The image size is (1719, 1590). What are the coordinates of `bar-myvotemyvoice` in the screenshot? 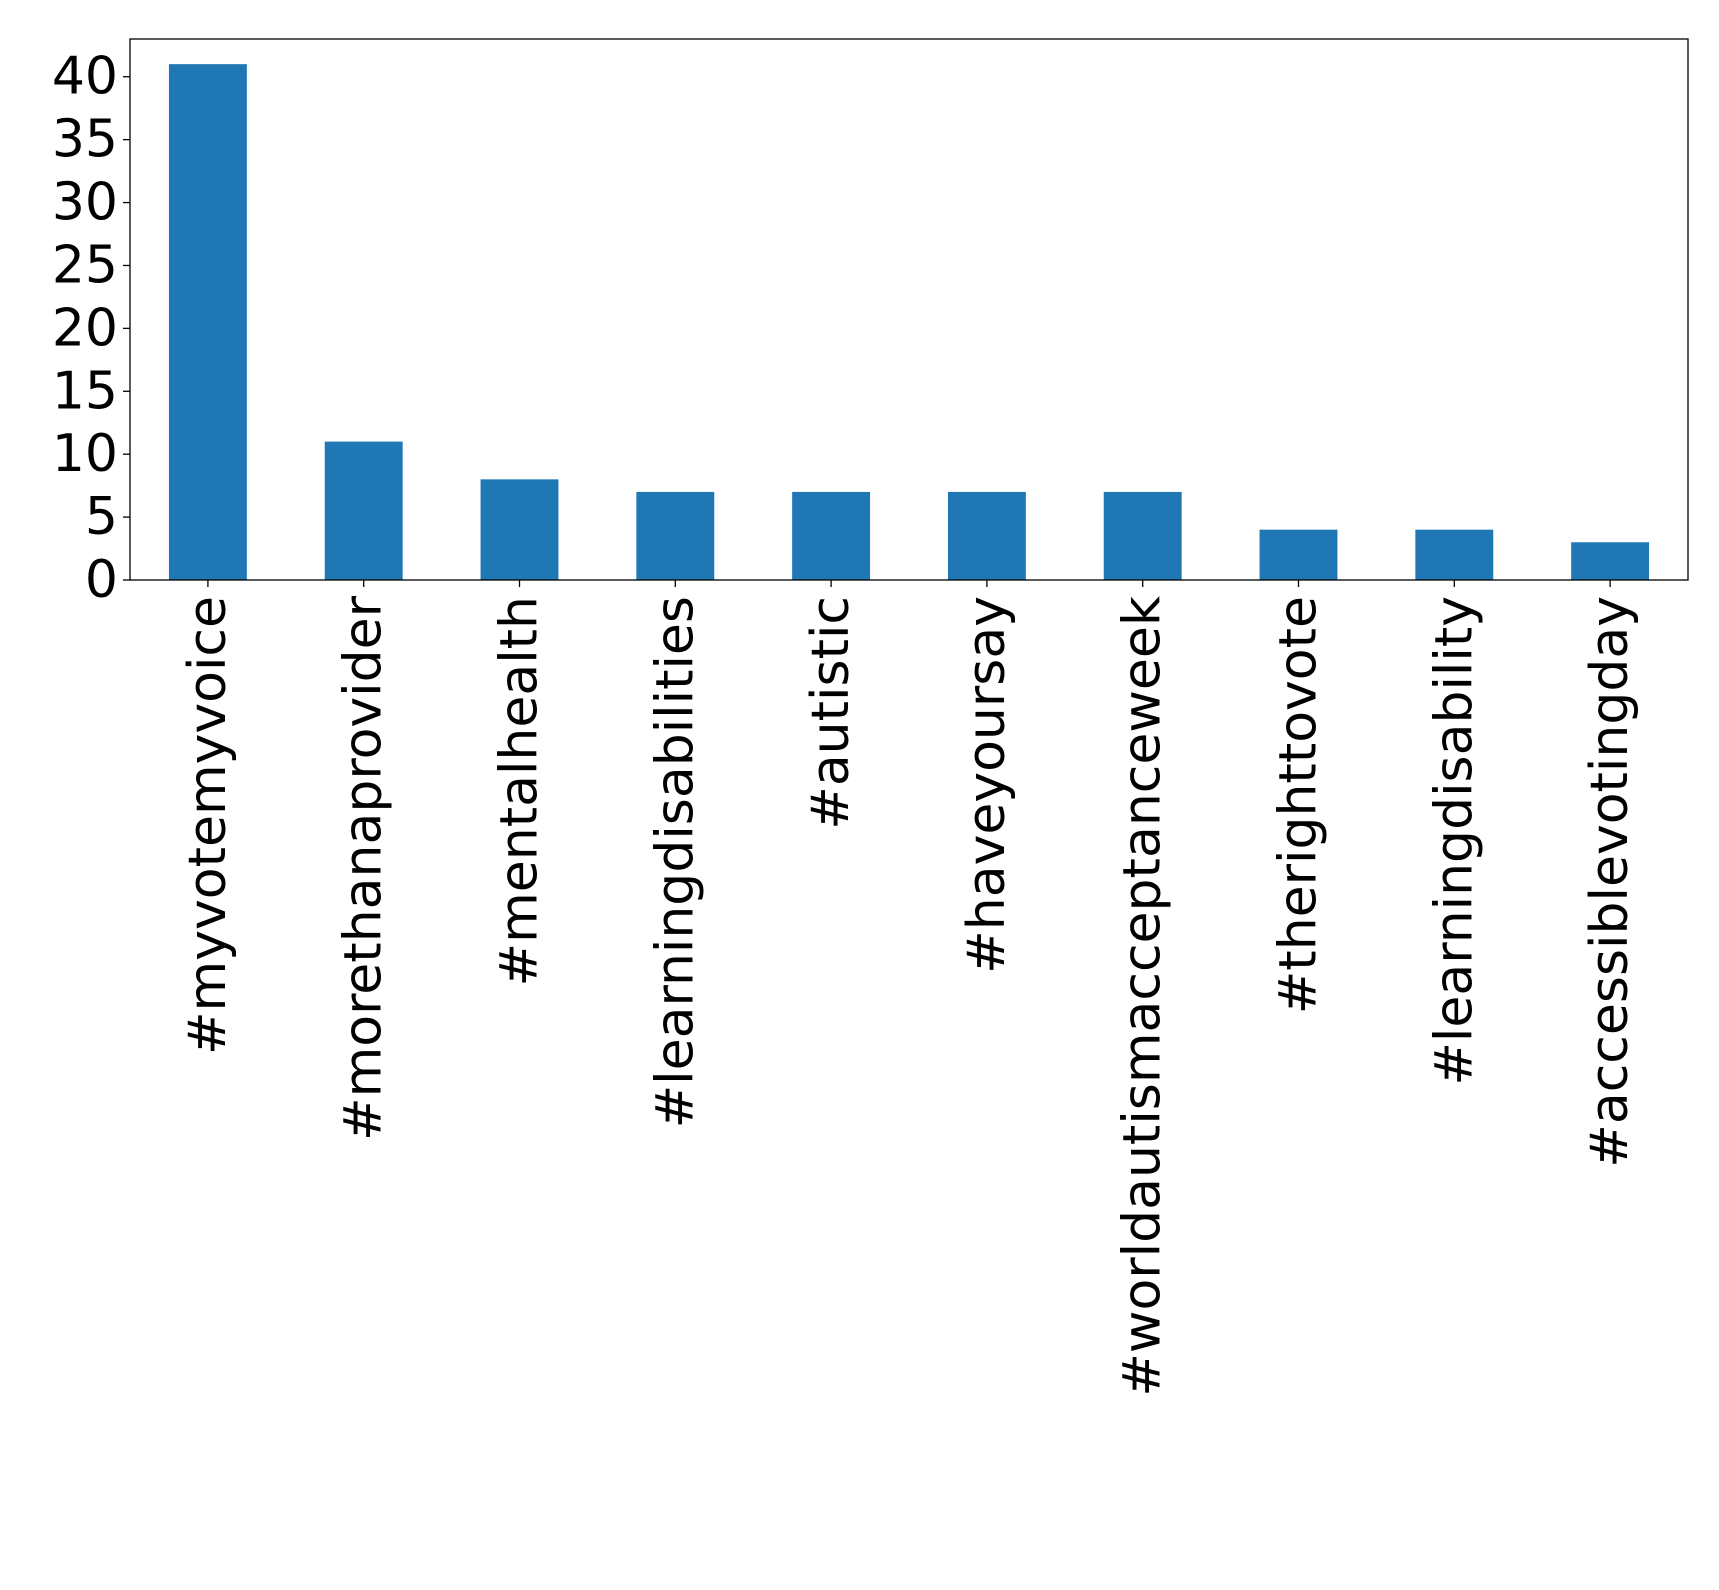 It's located at (207, 322).